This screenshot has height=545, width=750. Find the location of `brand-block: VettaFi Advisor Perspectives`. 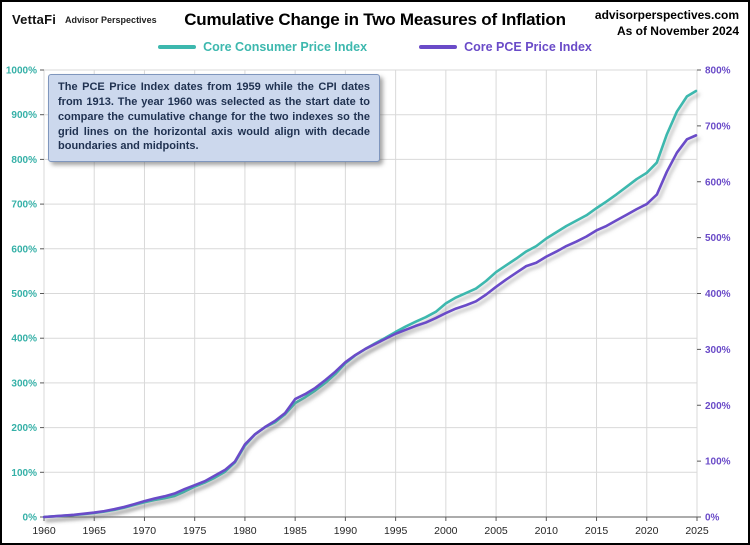

brand-block: VettaFi Advisor Perspectives is located at coordinates (84, 20).